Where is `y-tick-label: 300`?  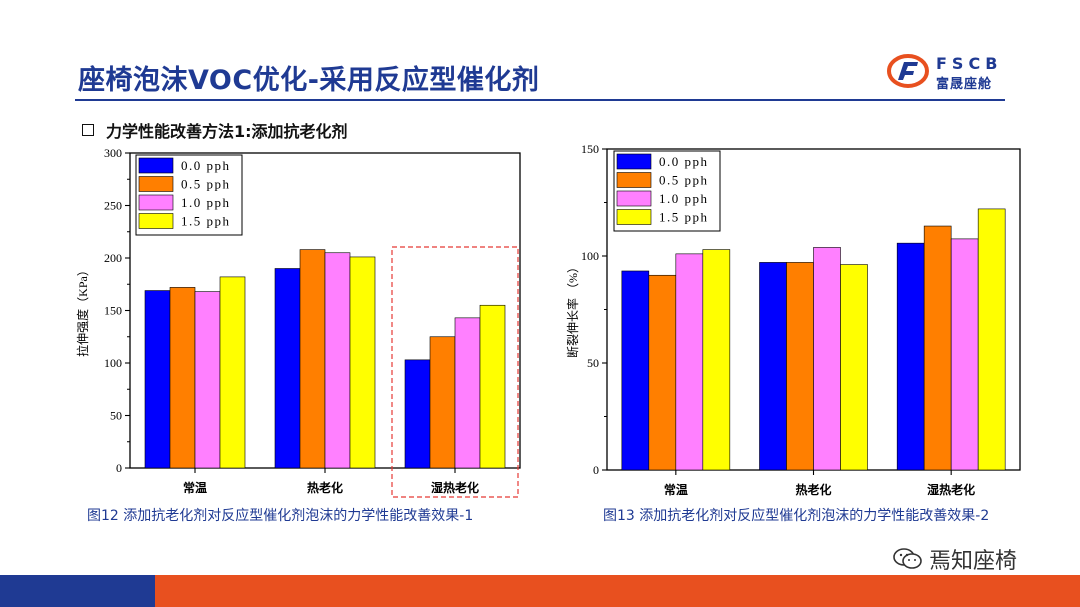
y-tick-label: 300 is located at coordinates (113, 153).